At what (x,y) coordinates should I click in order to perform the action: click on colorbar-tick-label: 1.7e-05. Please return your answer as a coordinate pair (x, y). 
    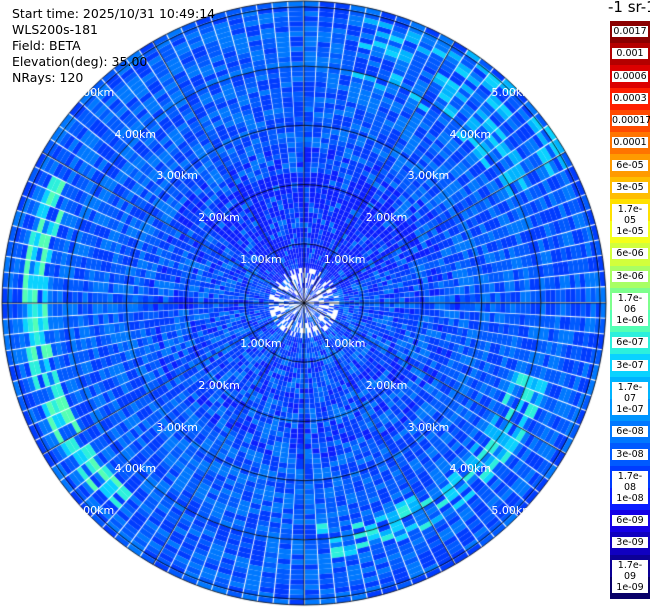
    Looking at the image, I should click on (630, 214).